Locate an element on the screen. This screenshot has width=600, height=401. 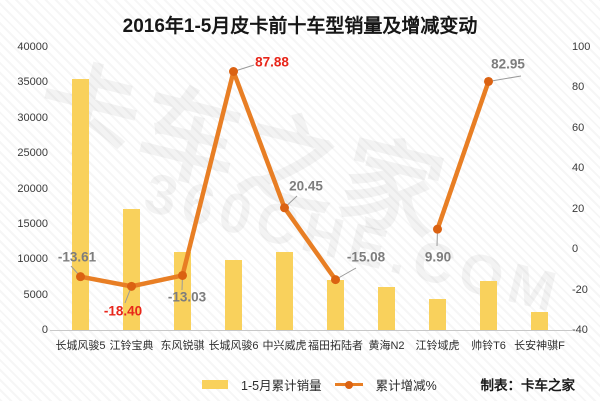
right-axis-tick-label: 20 is located at coordinates (578, 208).